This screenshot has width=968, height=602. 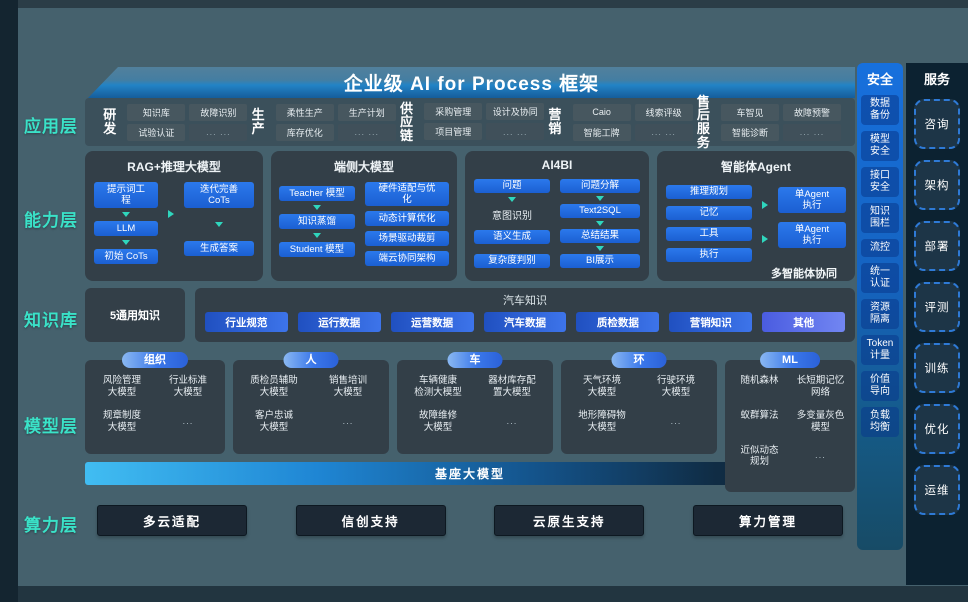 I want to click on service-item: 优化, so click(x=937, y=429).